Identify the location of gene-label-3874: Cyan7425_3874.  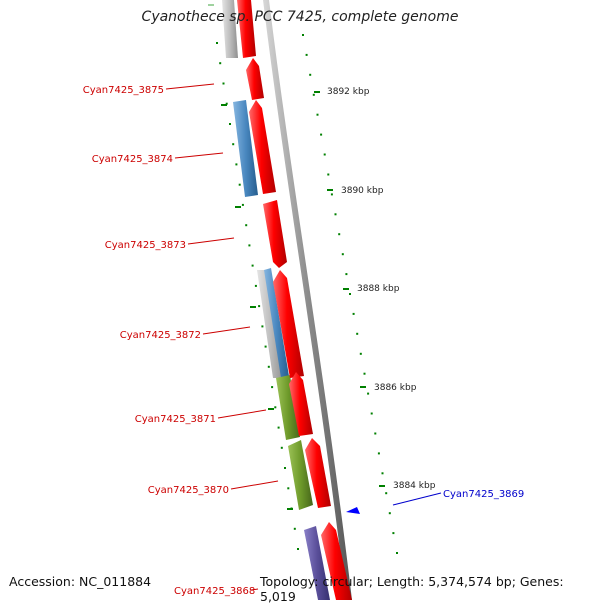
(132, 159).